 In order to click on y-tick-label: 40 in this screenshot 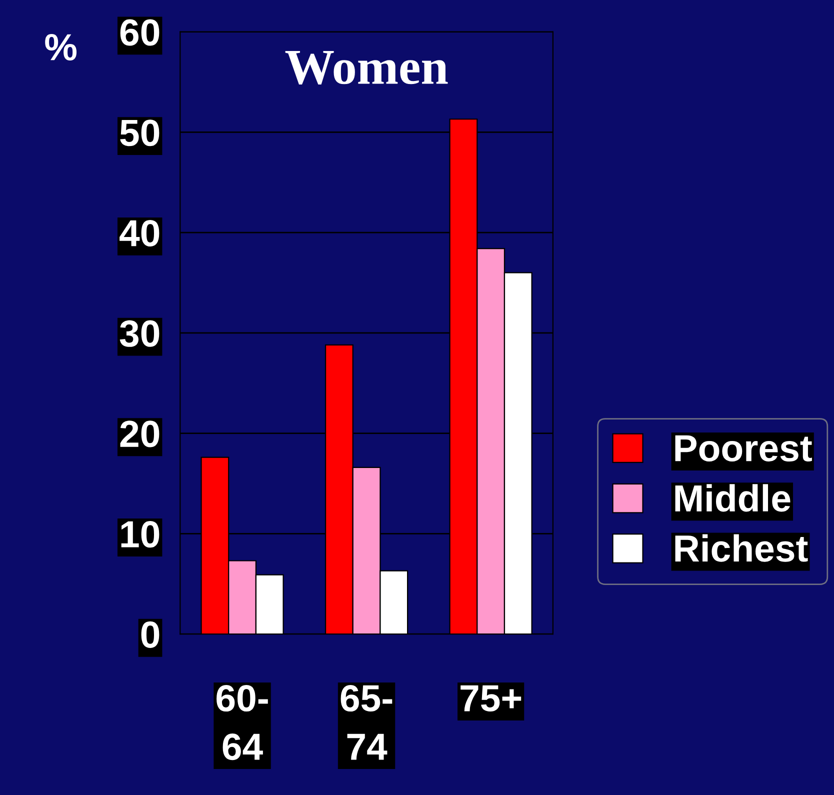, I will do `click(140, 233)`.